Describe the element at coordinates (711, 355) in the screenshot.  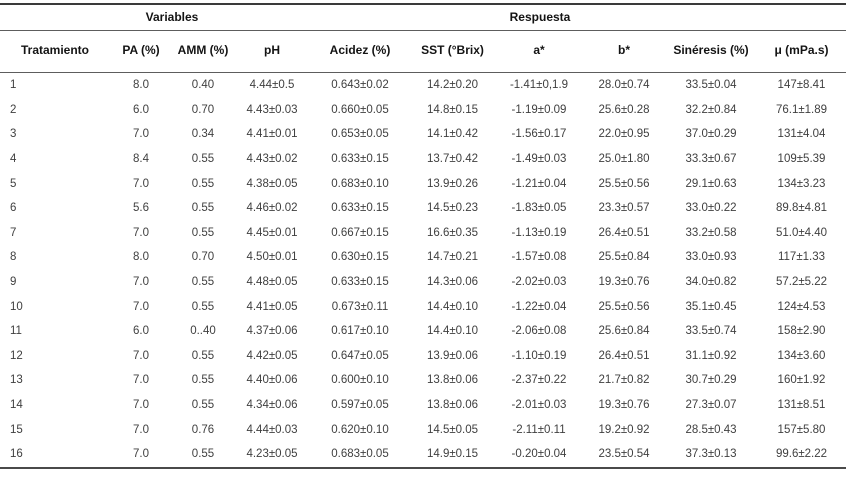
I see `table-cell: 31.1±0.92` at that location.